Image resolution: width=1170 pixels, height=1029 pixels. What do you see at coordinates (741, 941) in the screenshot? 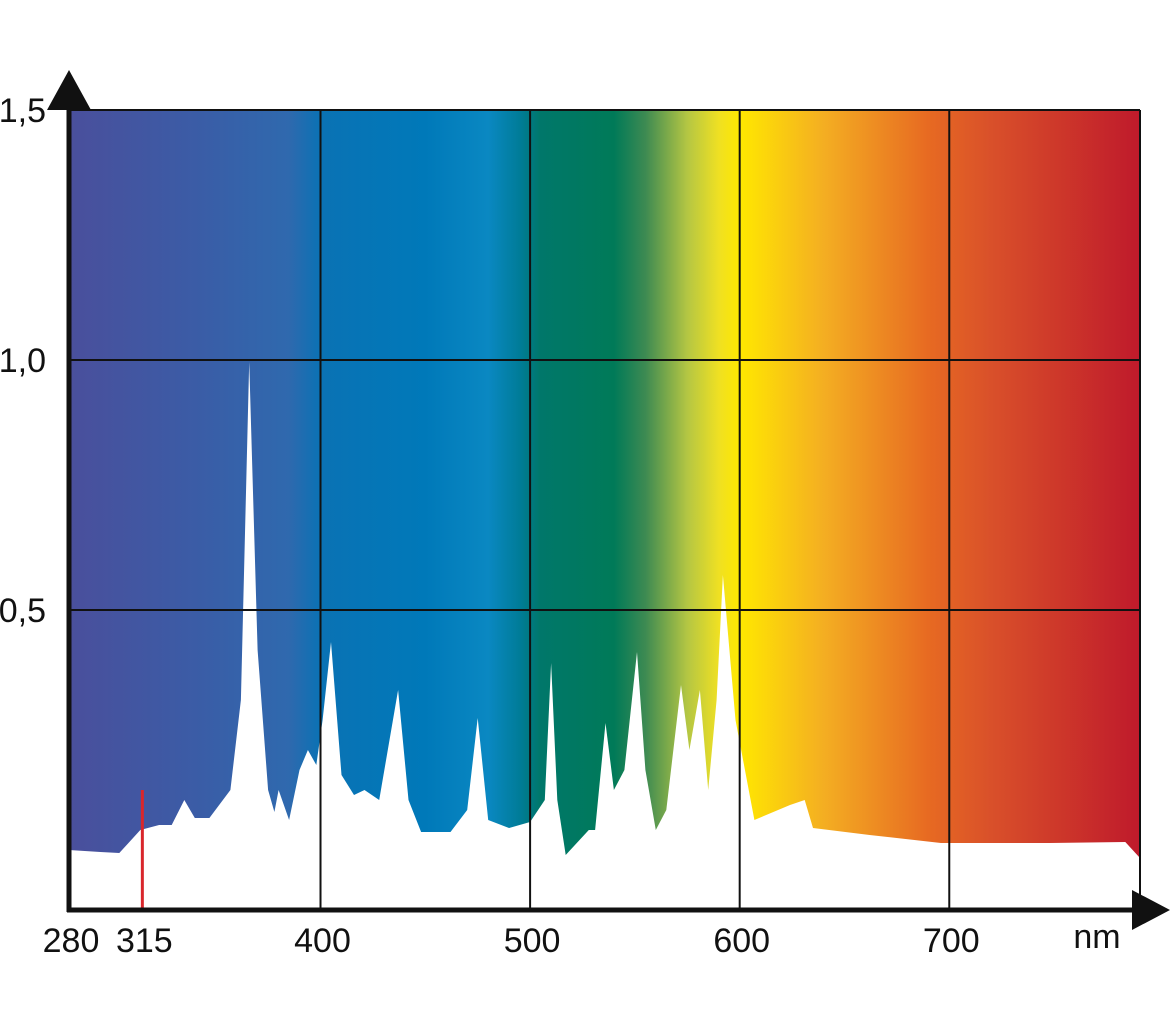
I see `x-tick-label: 600` at bounding box center [741, 941].